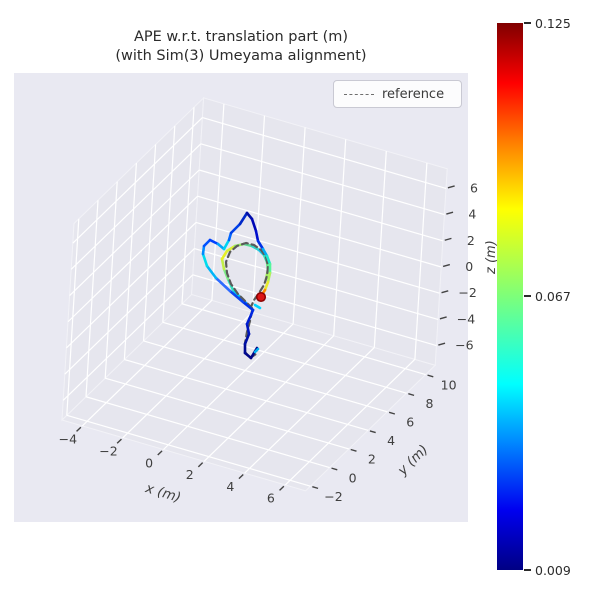 This screenshot has width=600, height=600. Describe the element at coordinates (257, 306) in the screenshot. I see `cyan-blip-junction` at that location.